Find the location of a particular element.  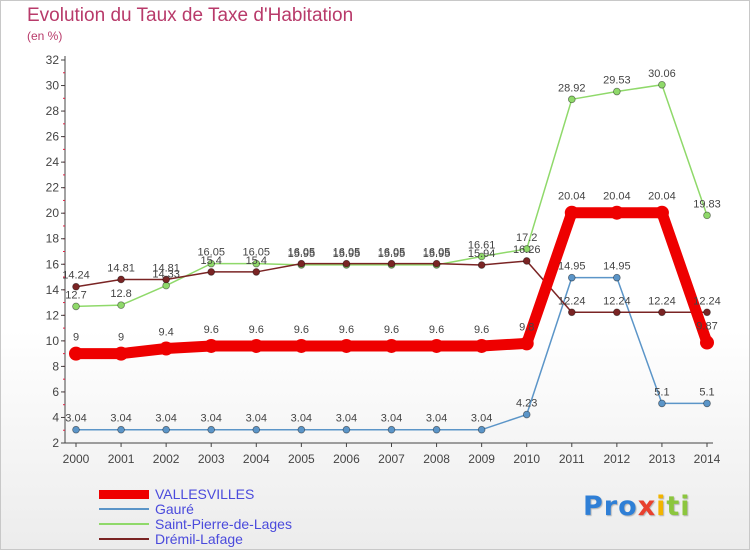

legend-item: Drémil-Lafage is located at coordinates (264, 539).